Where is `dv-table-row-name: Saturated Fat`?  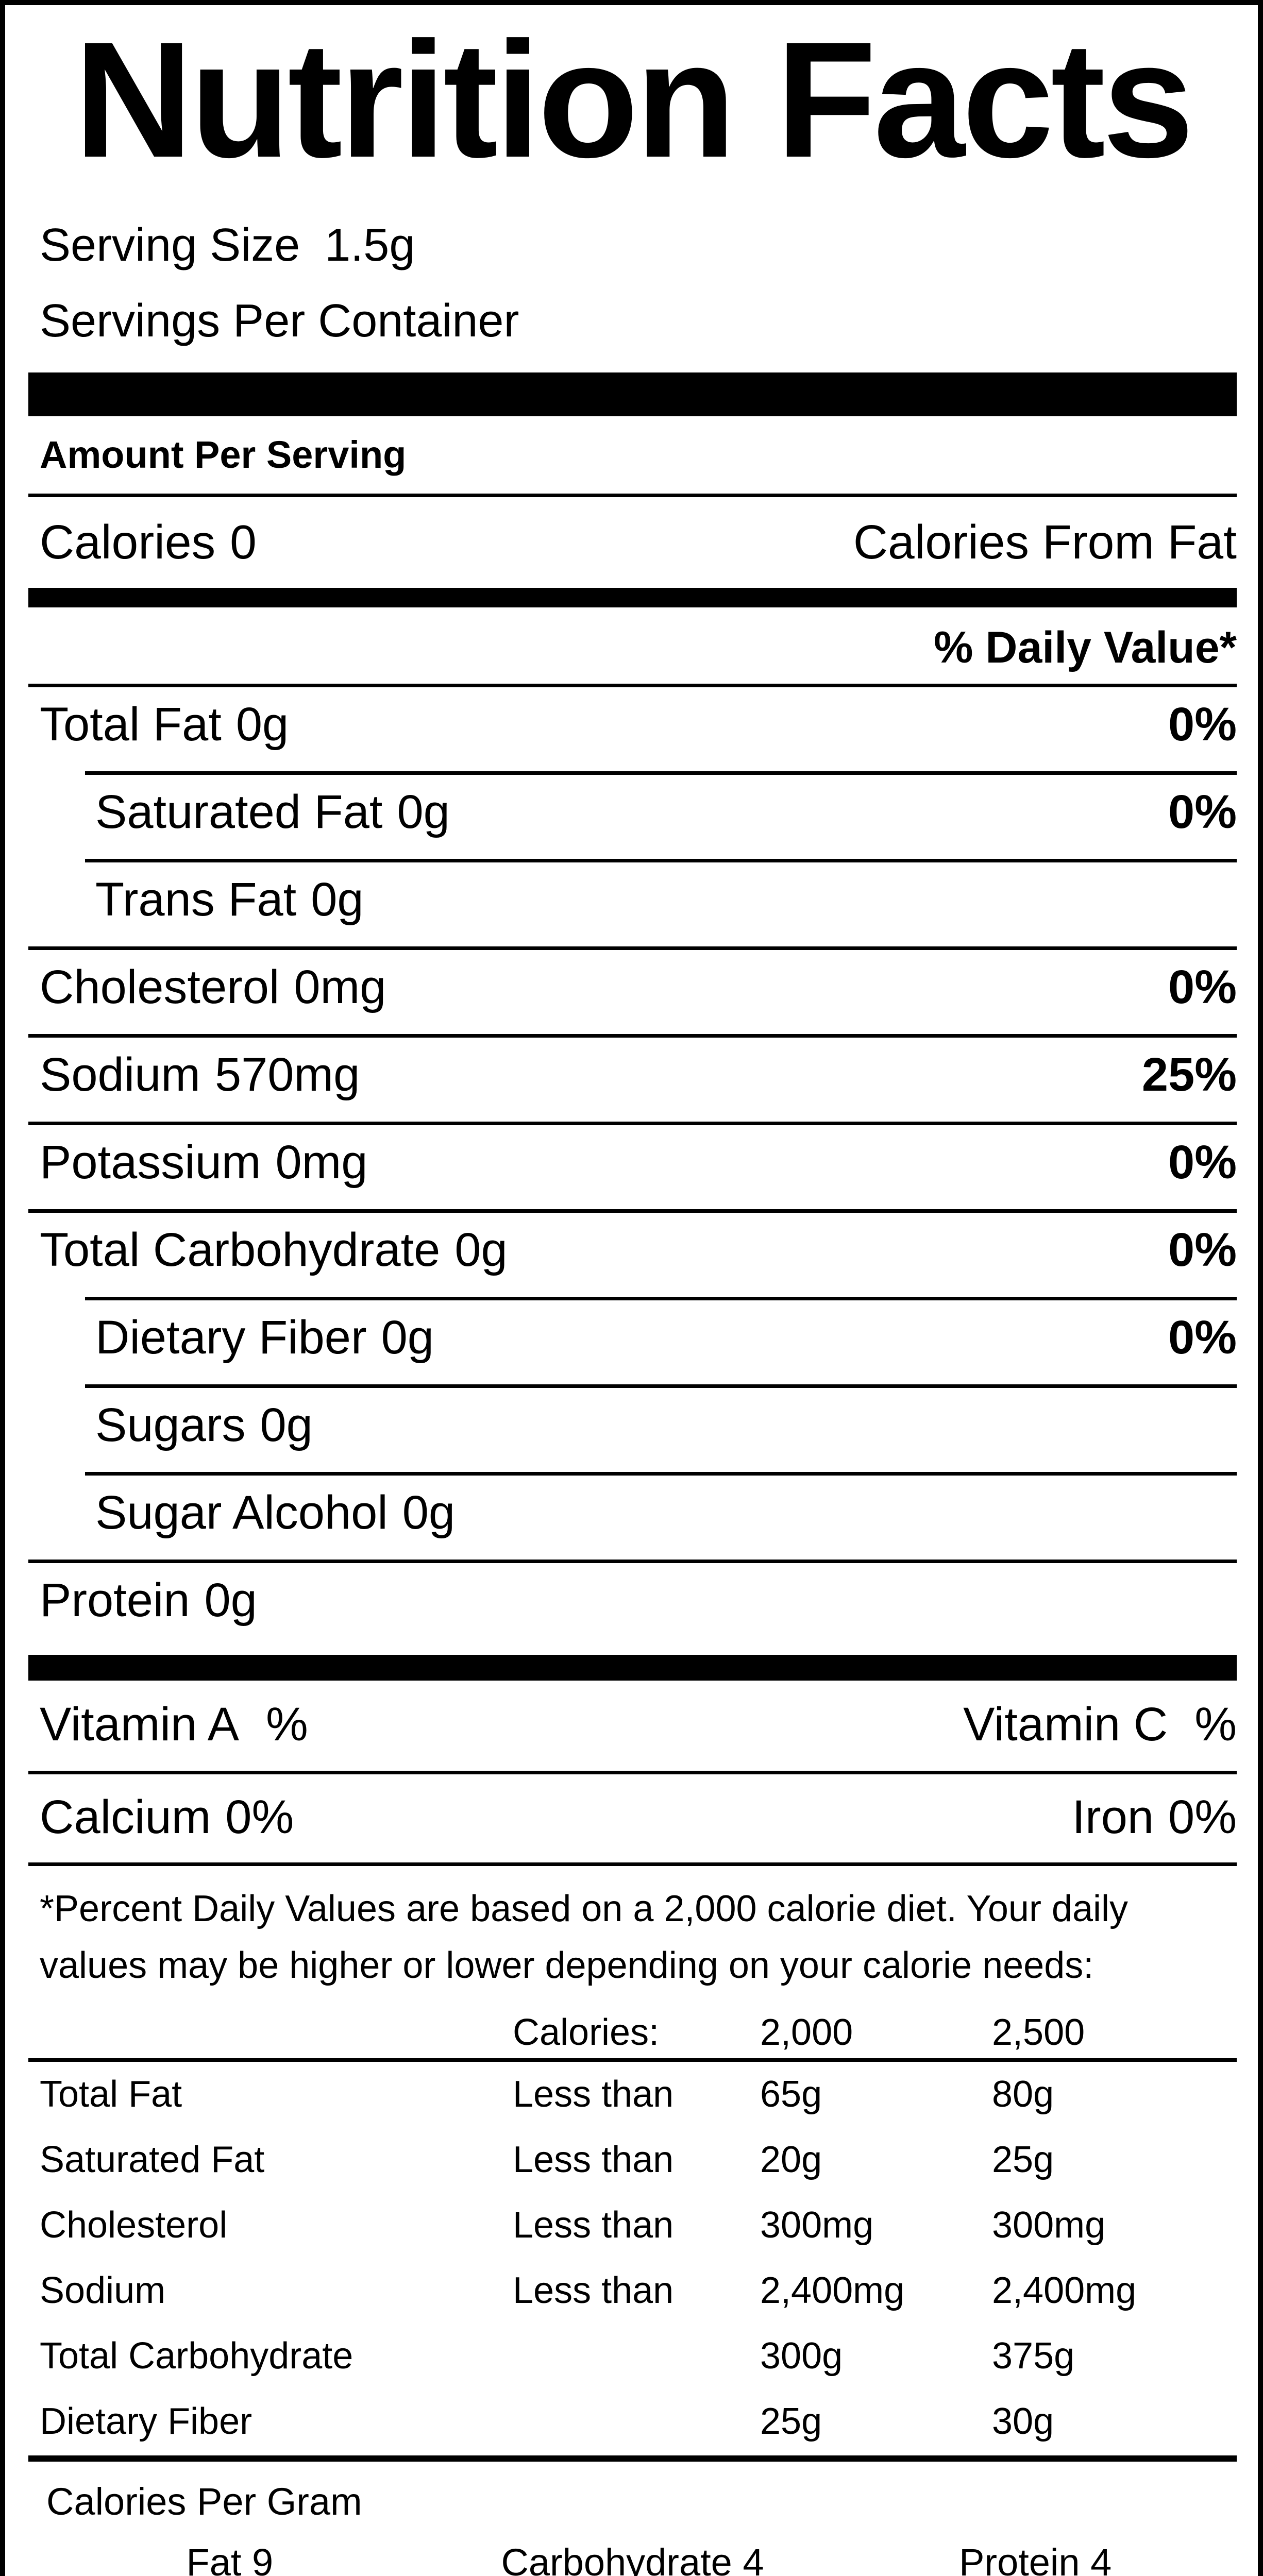
dv-table-row-name: Saturated Fat is located at coordinates (152, 2159).